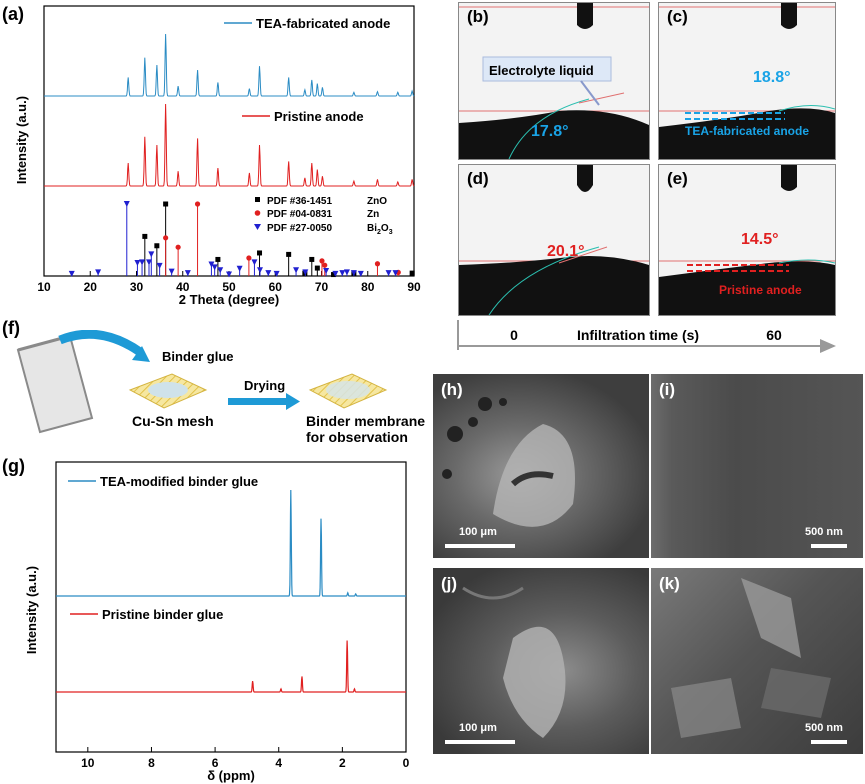 The height and width of the screenshot is (784, 865). I want to click on mesh-label: Cu-Sn mesh, so click(173, 421).